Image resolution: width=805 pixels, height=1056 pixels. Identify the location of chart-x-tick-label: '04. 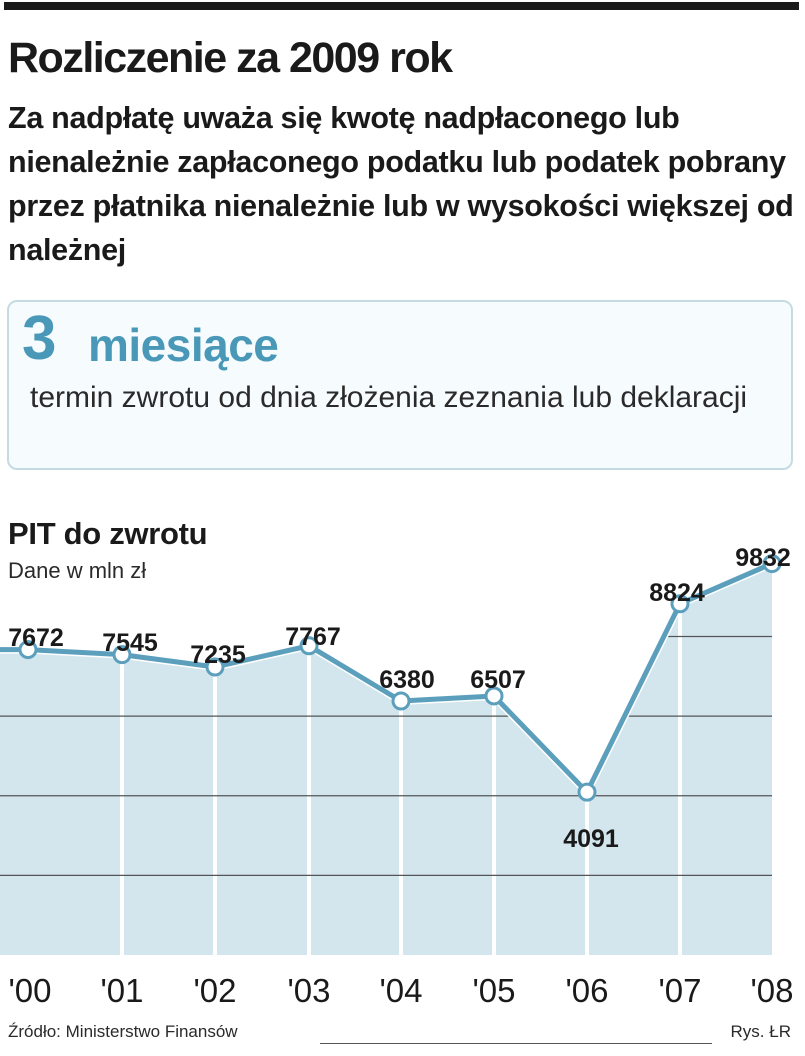
(400, 990).